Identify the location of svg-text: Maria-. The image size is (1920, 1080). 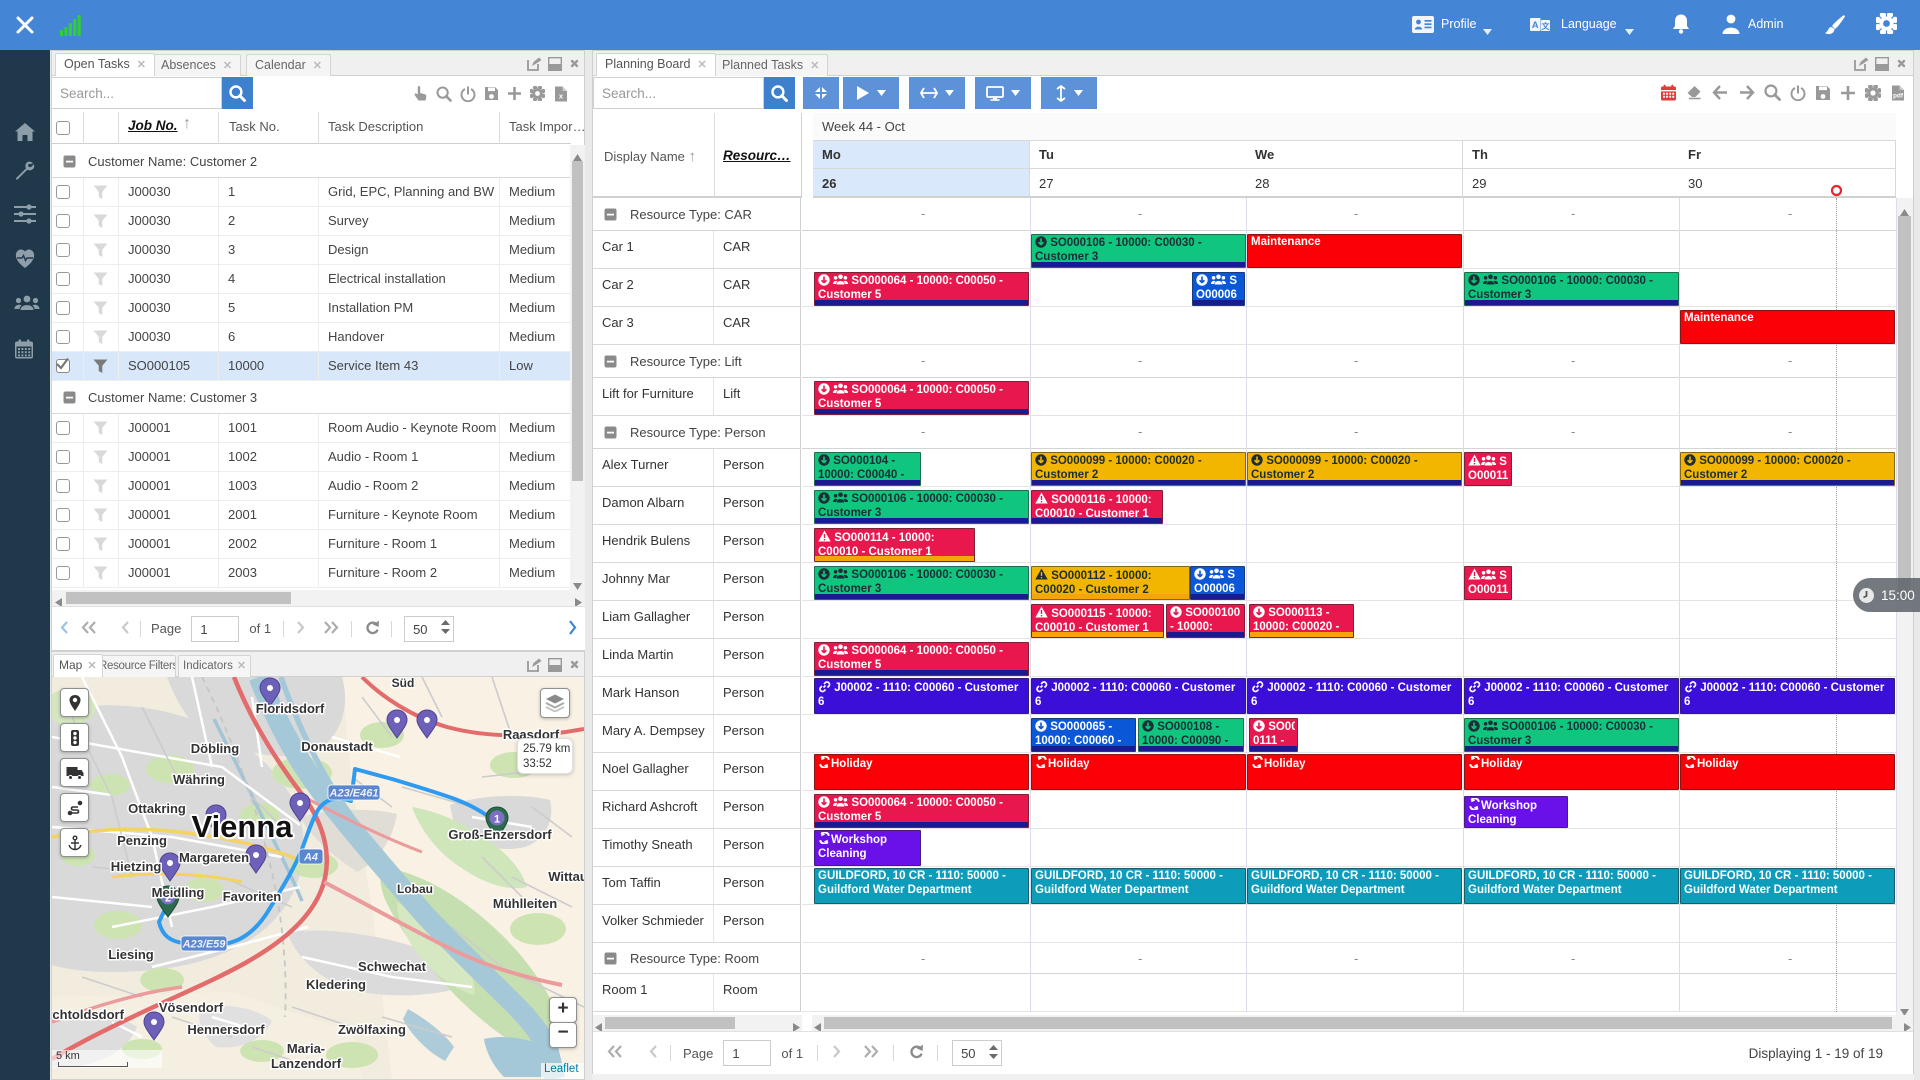
(306, 1048).